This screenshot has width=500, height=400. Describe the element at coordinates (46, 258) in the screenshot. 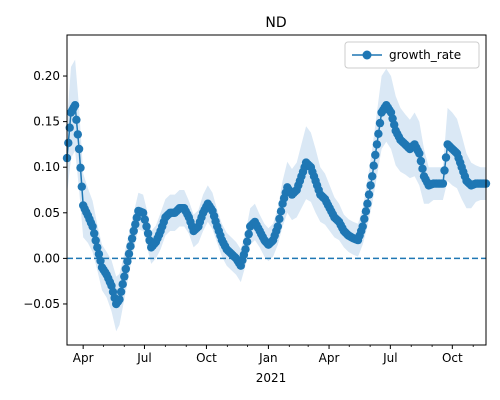

I see `y-tick-label: 0.00` at that location.